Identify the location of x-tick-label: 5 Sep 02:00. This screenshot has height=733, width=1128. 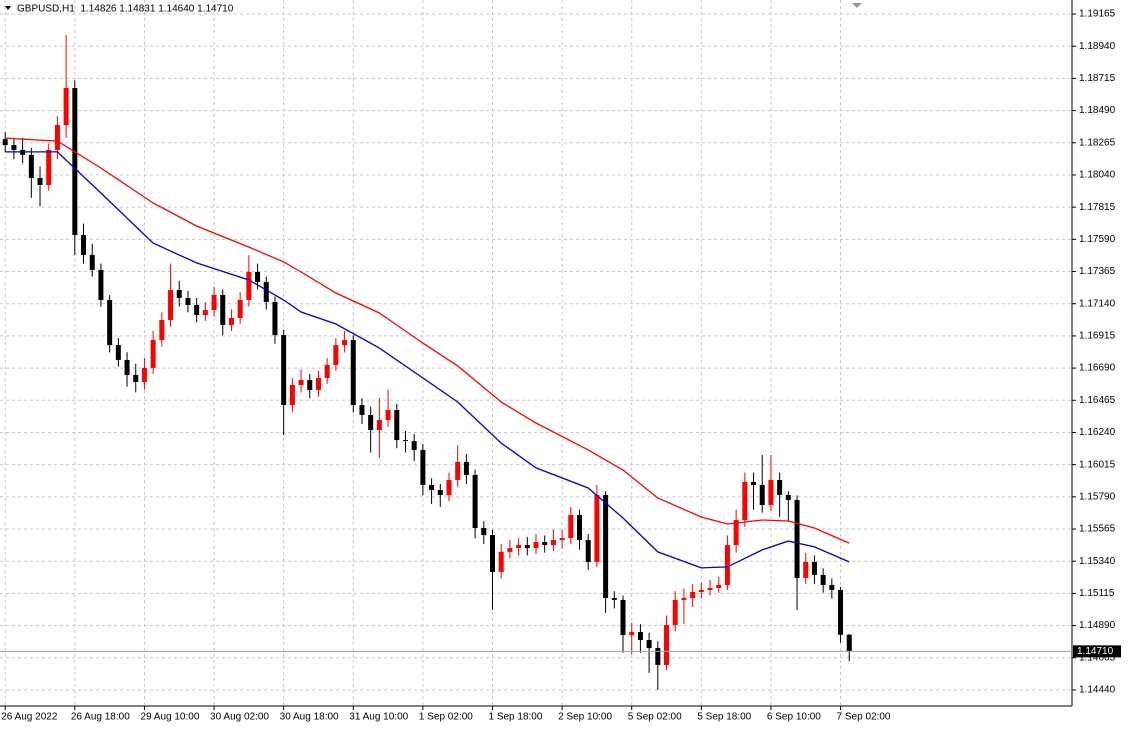
(655, 717).